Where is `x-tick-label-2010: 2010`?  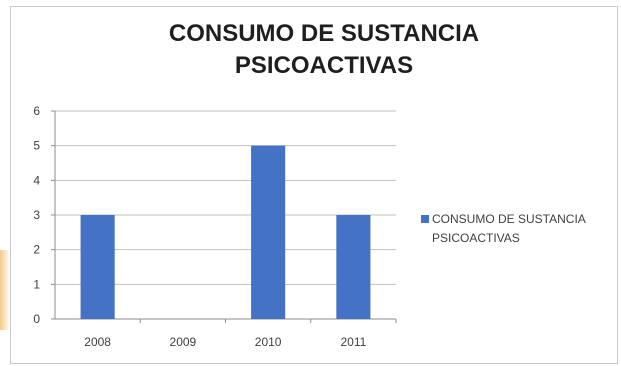
x-tick-label-2010: 2010 is located at coordinates (268, 342).